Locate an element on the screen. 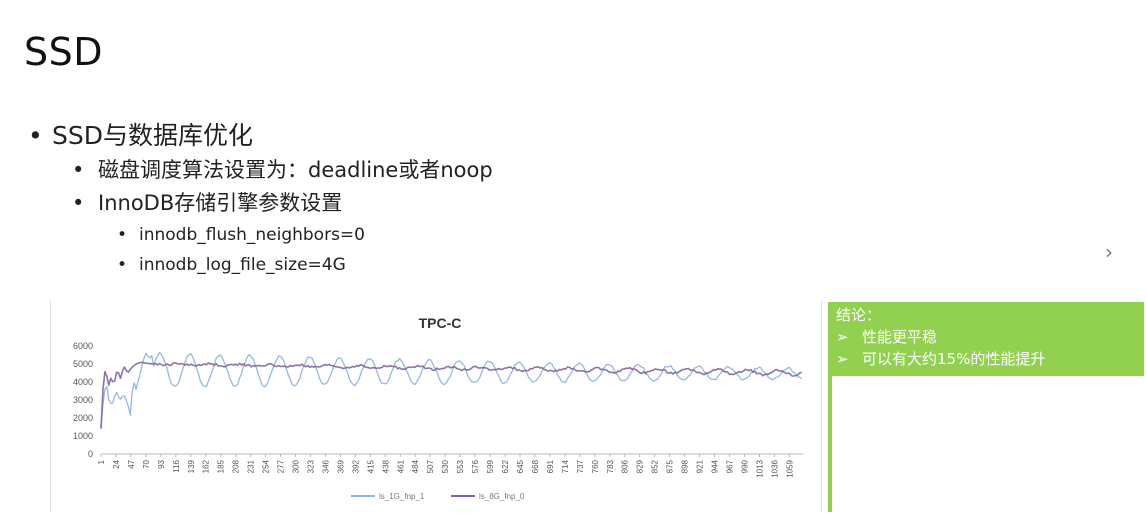  x-tick-label: 622 is located at coordinates (505, 466).